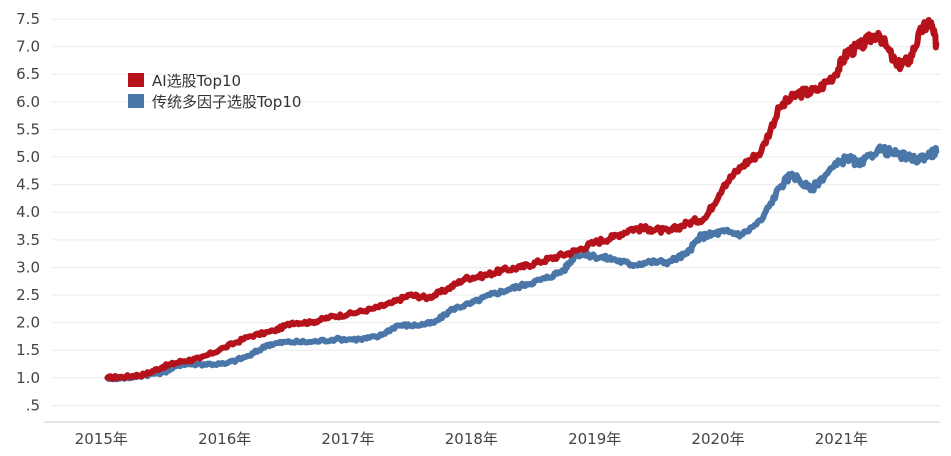  Describe the element at coordinates (28, 240) in the screenshot. I see `y-tick-label: 3.5` at that location.